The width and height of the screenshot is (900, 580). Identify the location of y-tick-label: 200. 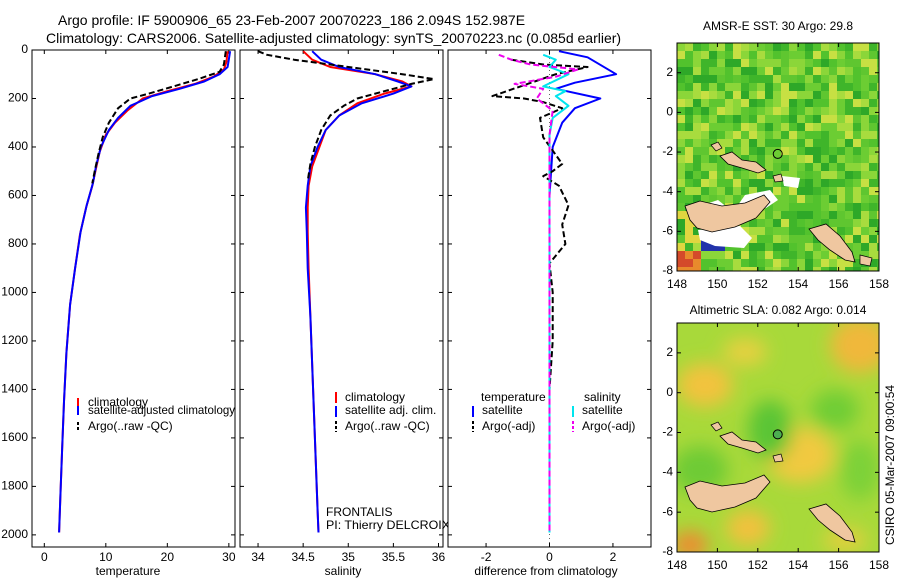
(18, 98).